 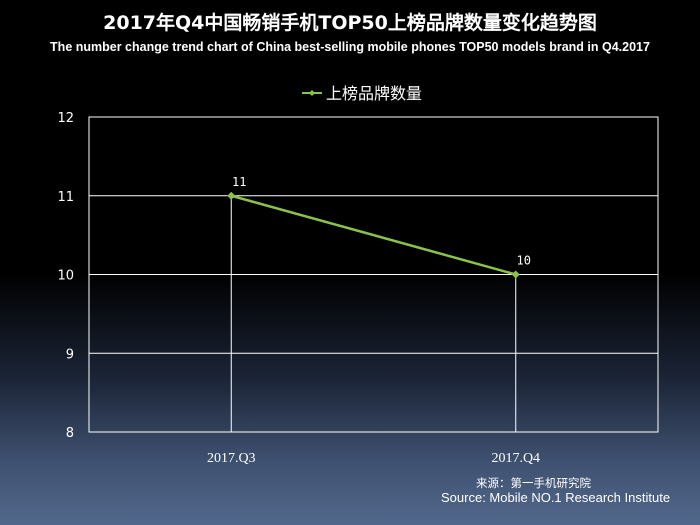 I want to click on y-tick-label: 9, so click(x=70, y=354).